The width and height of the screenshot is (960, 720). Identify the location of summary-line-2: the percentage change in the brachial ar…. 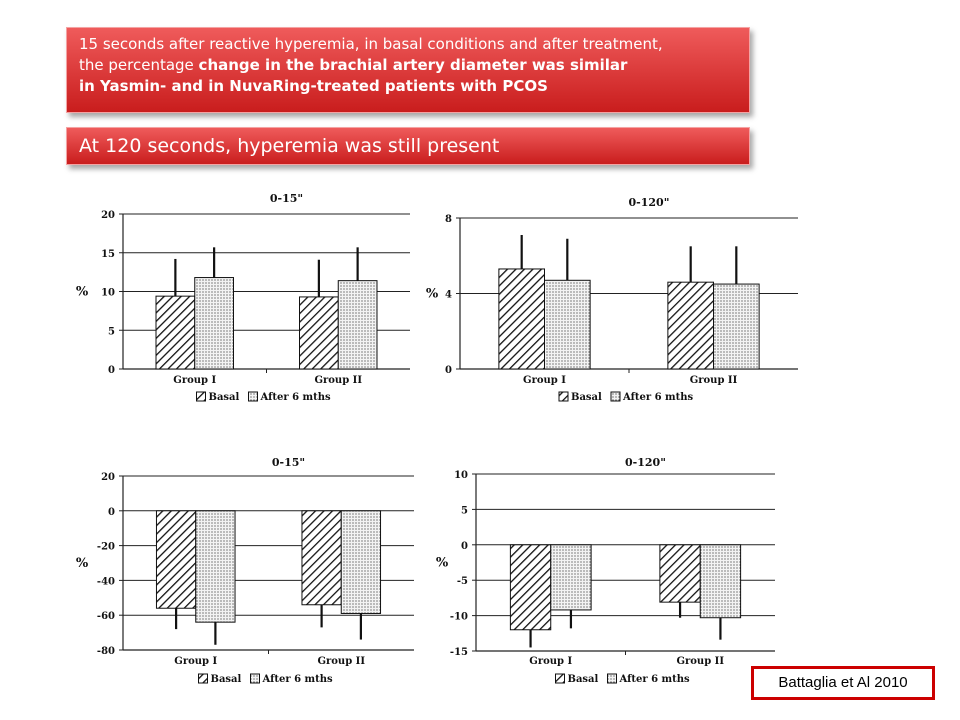
(409, 65).